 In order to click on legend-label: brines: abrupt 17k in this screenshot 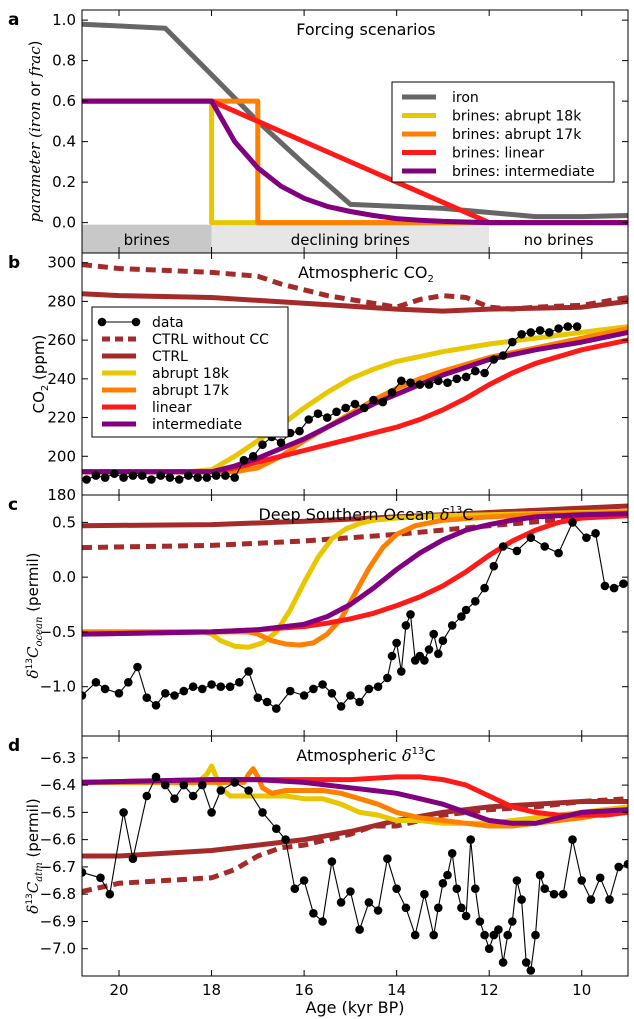, I will do `click(517, 135)`.